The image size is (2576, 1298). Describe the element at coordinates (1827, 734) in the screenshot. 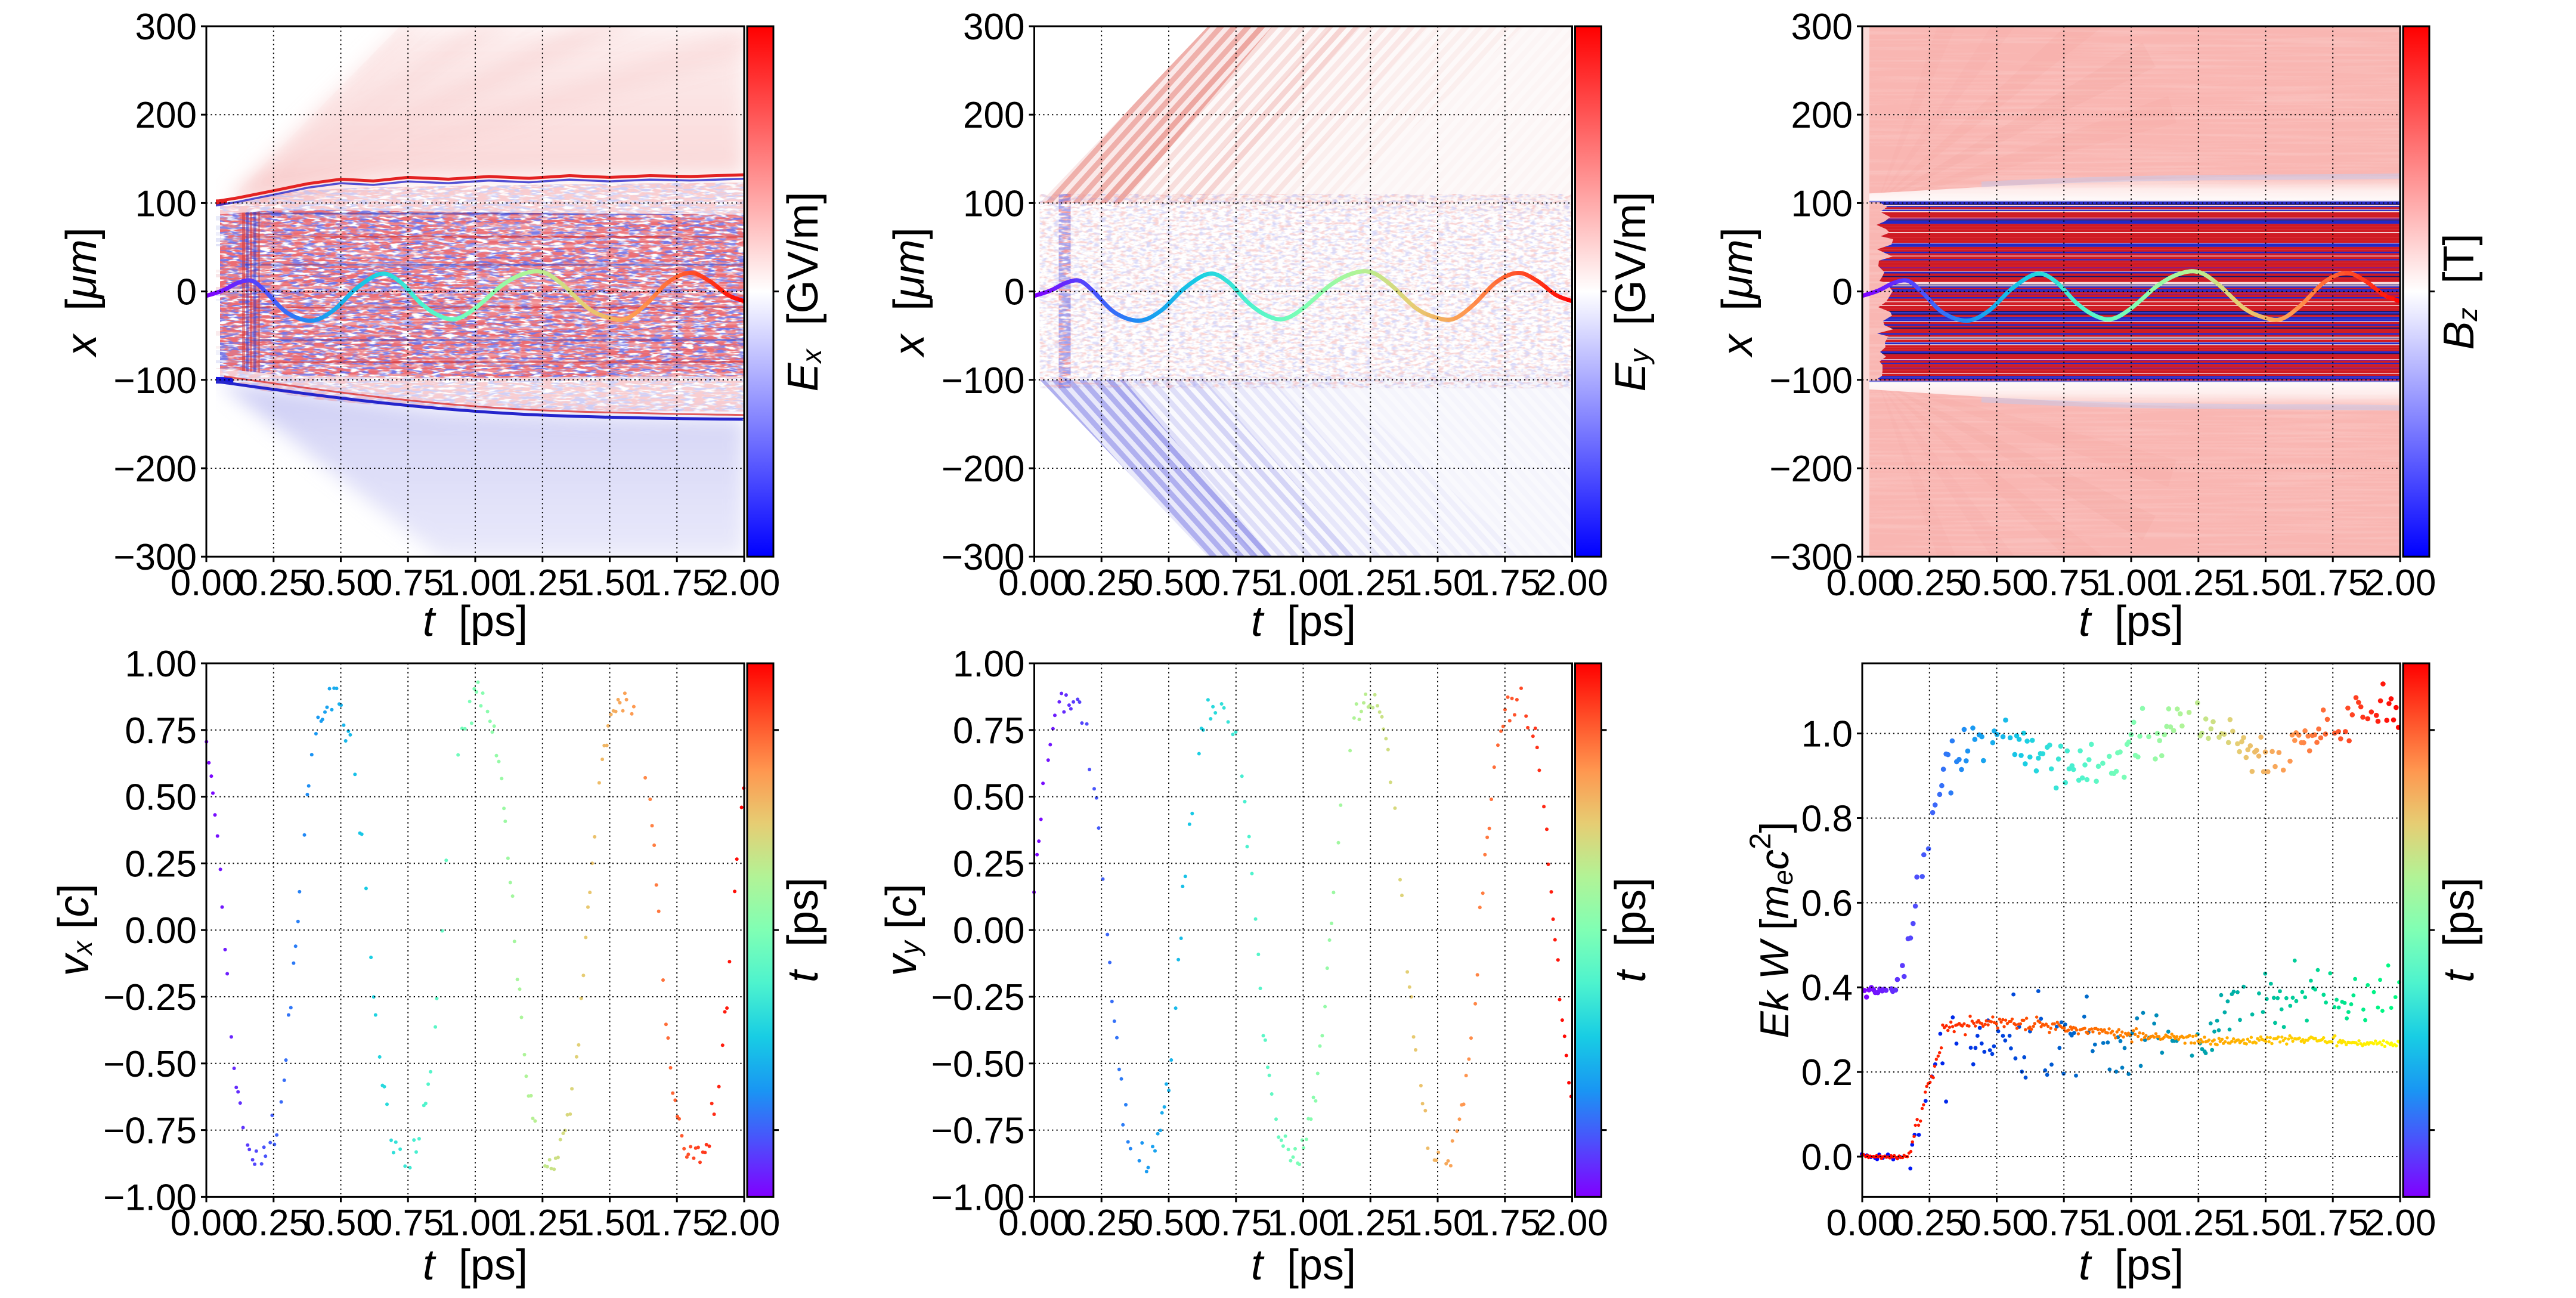

I see `svg-text: 1.0` at that location.